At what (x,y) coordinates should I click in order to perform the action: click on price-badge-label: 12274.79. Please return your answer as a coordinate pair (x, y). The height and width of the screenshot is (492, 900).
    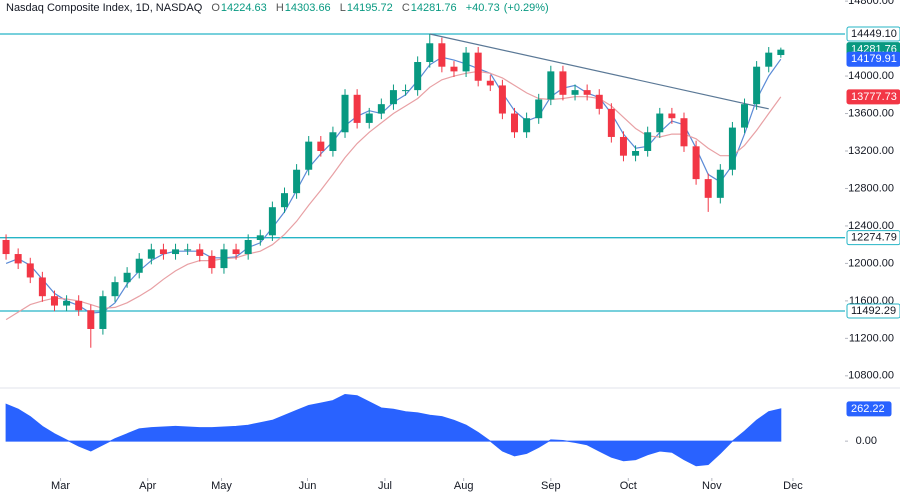
    Looking at the image, I should click on (874, 238).